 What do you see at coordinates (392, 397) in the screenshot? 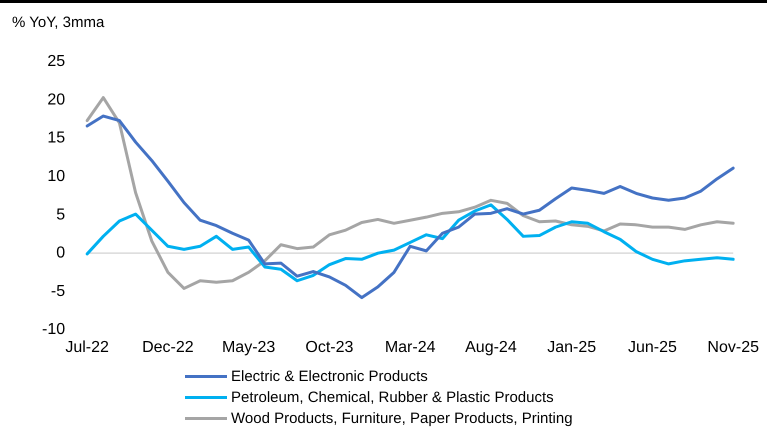
I see `legend-label: Petroleum, Chemical, Rubber & Plastic Products` at bounding box center [392, 397].